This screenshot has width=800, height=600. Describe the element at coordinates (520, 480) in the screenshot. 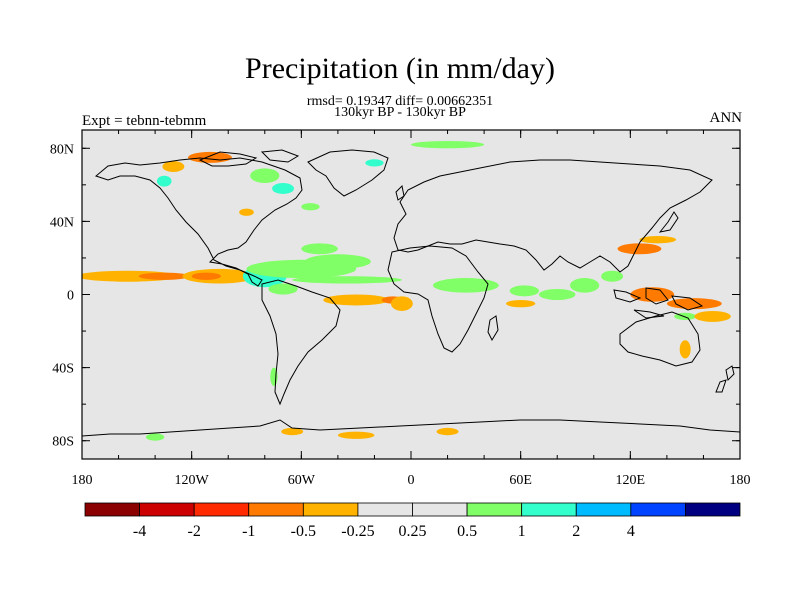

I see `x-tick-label: 60E` at that location.